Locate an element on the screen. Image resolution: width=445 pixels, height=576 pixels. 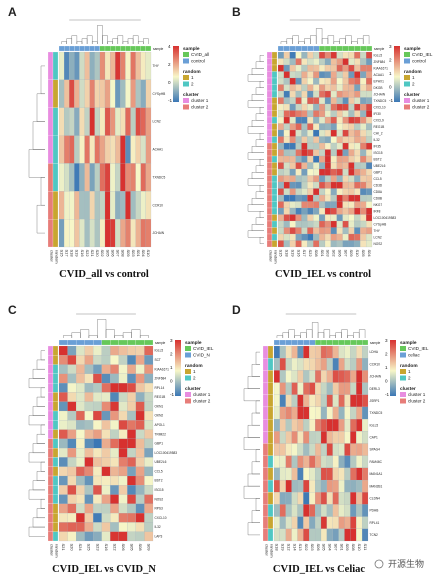
sample-annotation-bar is located at coordinates (321, 342).